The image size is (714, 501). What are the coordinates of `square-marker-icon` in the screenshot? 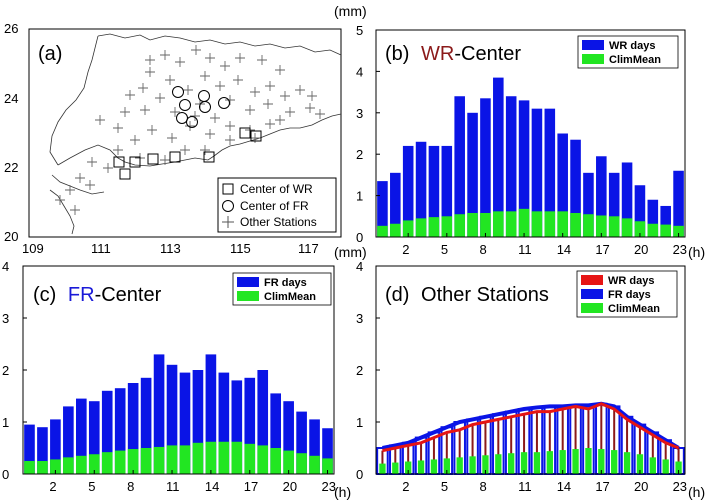 It's located at (228, 189).